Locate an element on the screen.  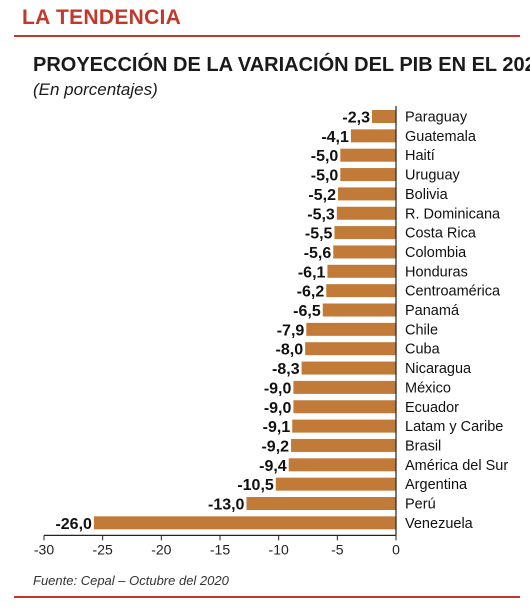
x-tick-label: -5 is located at coordinates (337, 549).